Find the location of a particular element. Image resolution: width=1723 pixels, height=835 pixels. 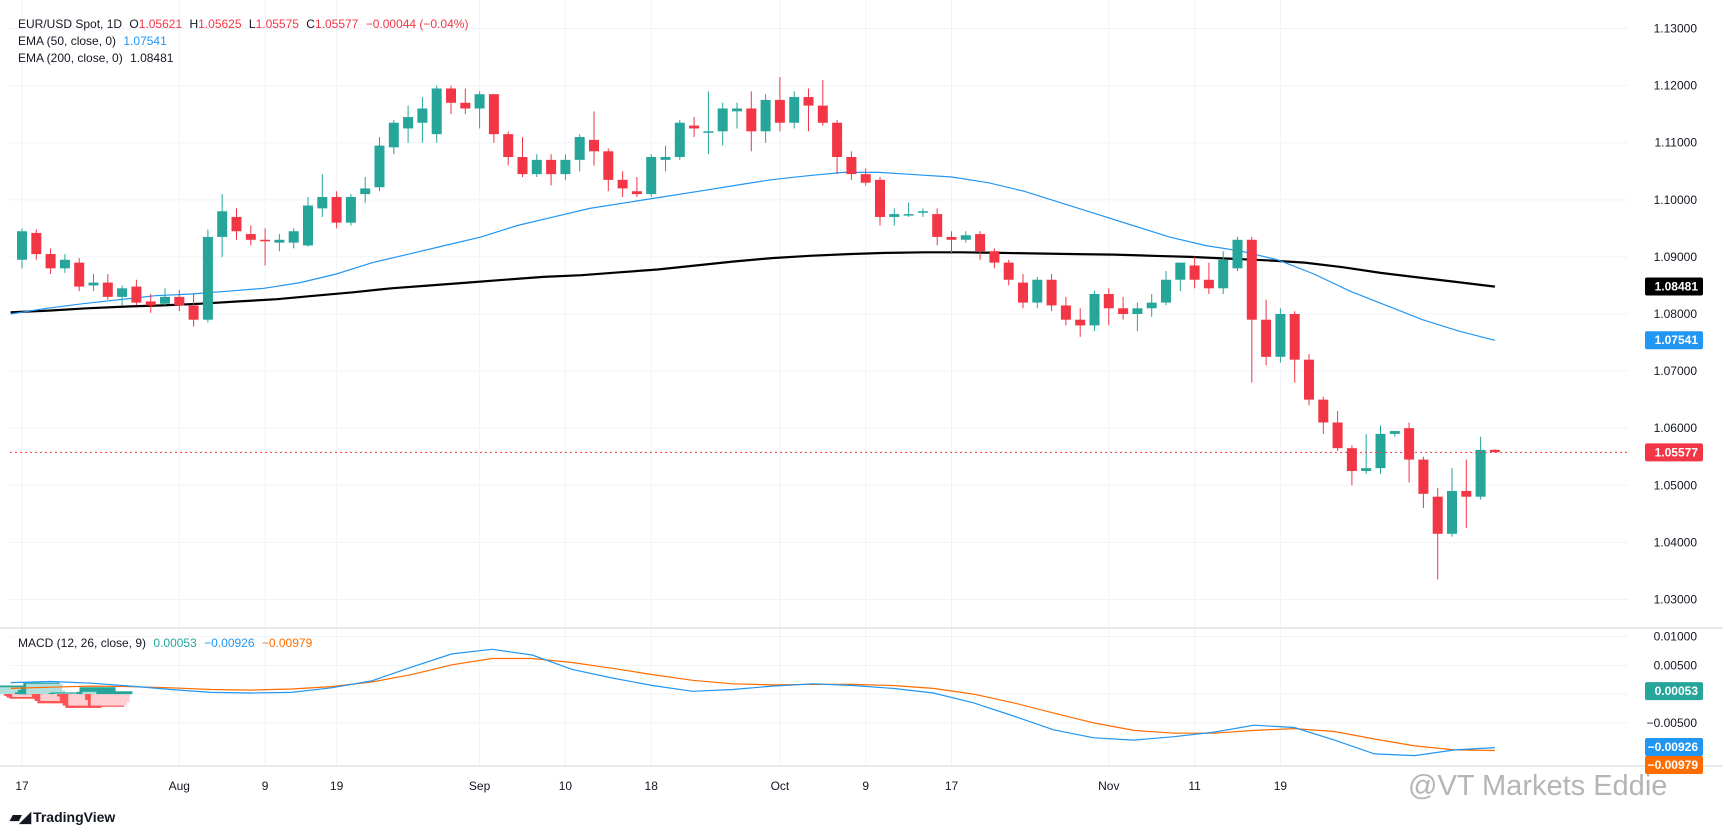

last-price-tag-text: 1.05577 is located at coordinates (1677, 452).